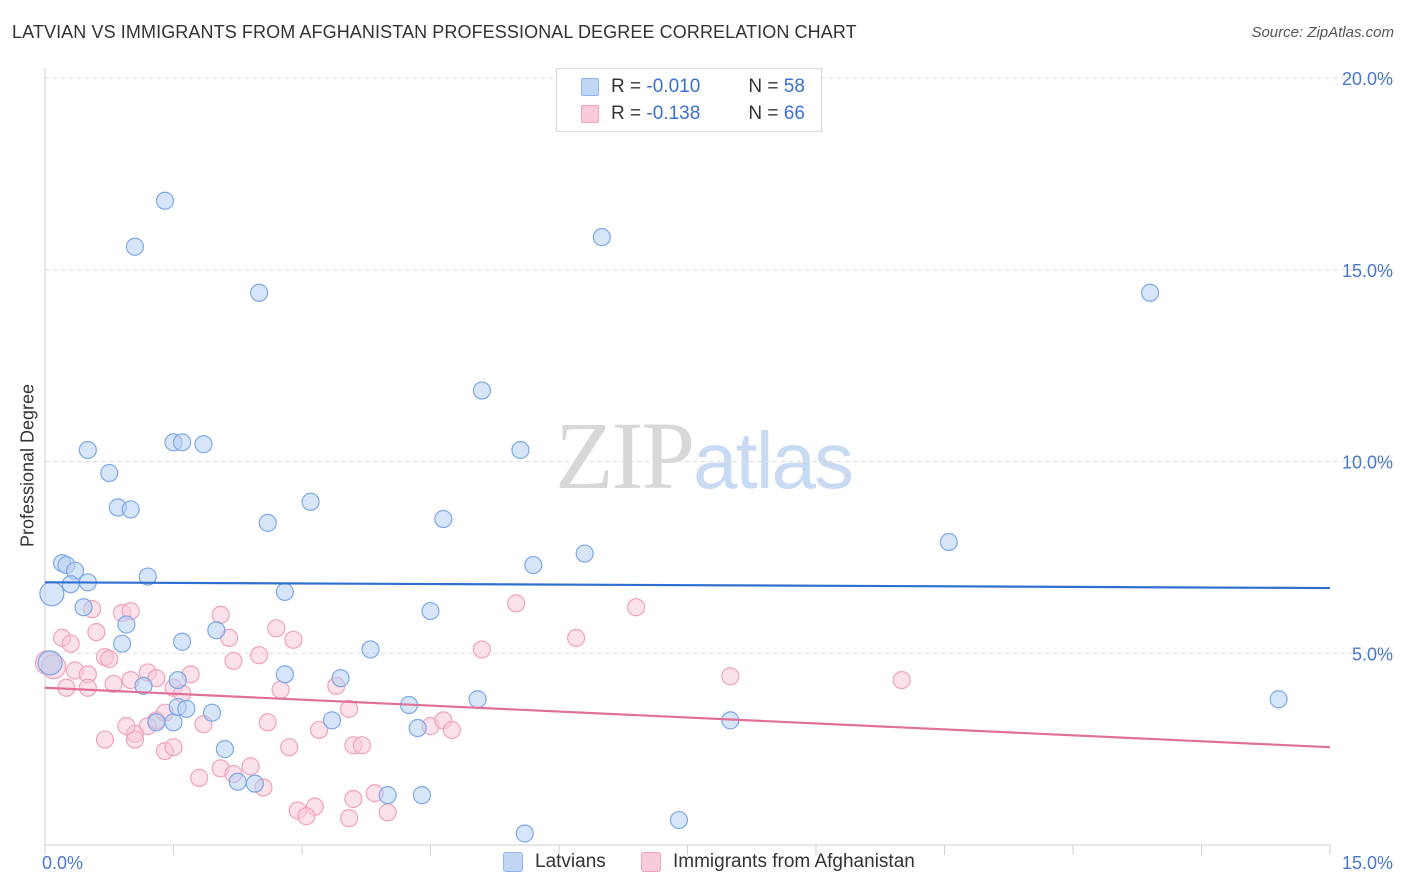 This screenshot has width=1406, height=892. Describe the element at coordinates (1322, 32) in the screenshot. I see `source-label: Source: ZipAtlas.com` at that location.